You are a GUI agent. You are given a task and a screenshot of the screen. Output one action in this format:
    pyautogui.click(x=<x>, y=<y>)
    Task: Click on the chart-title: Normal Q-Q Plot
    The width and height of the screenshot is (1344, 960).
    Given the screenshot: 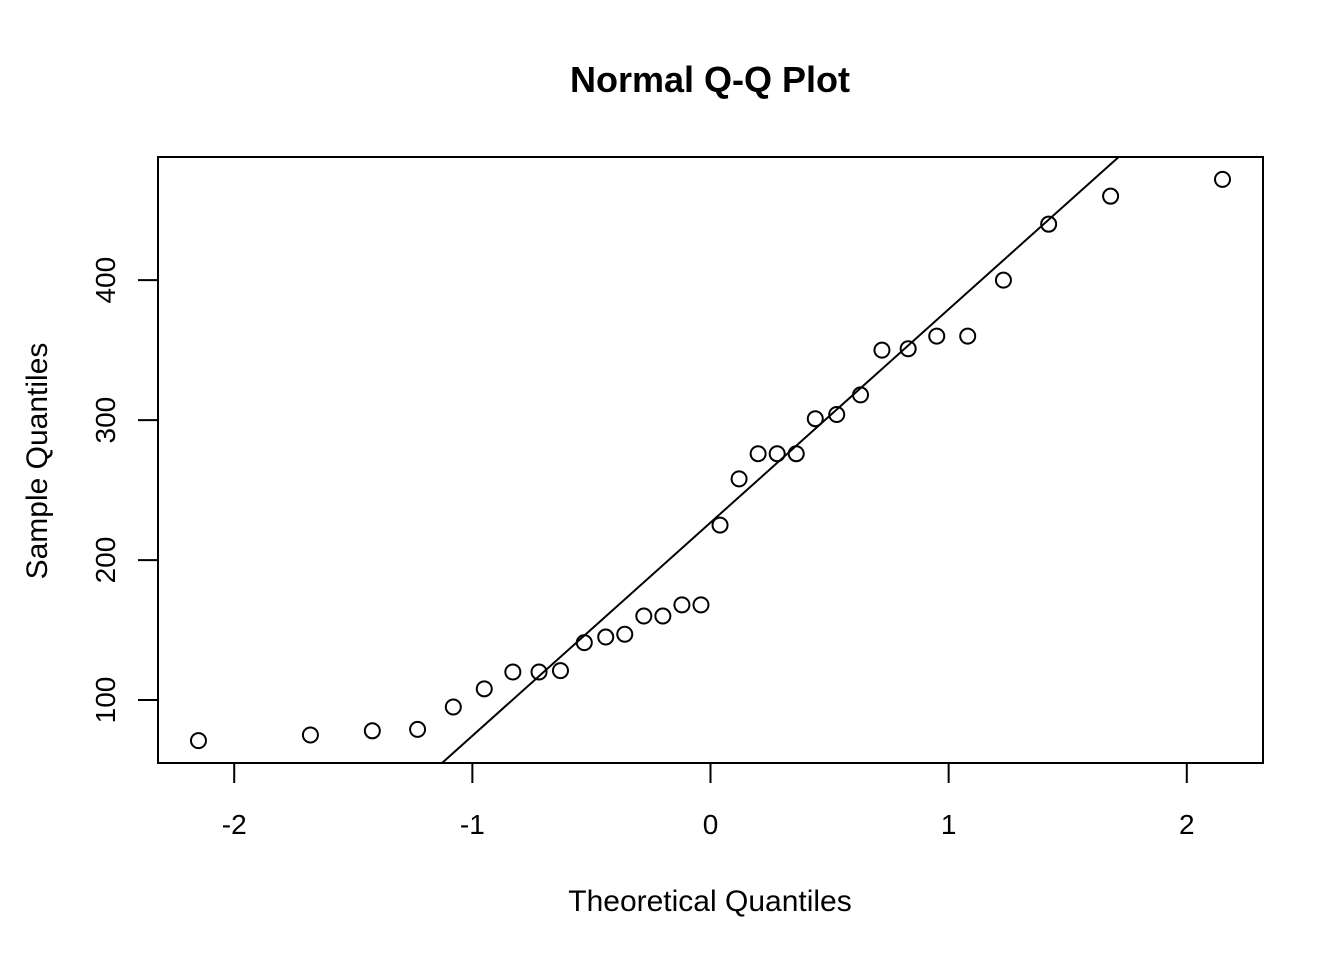 What is the action you would take?
    pyautogui.click(x=710, y=79)
    